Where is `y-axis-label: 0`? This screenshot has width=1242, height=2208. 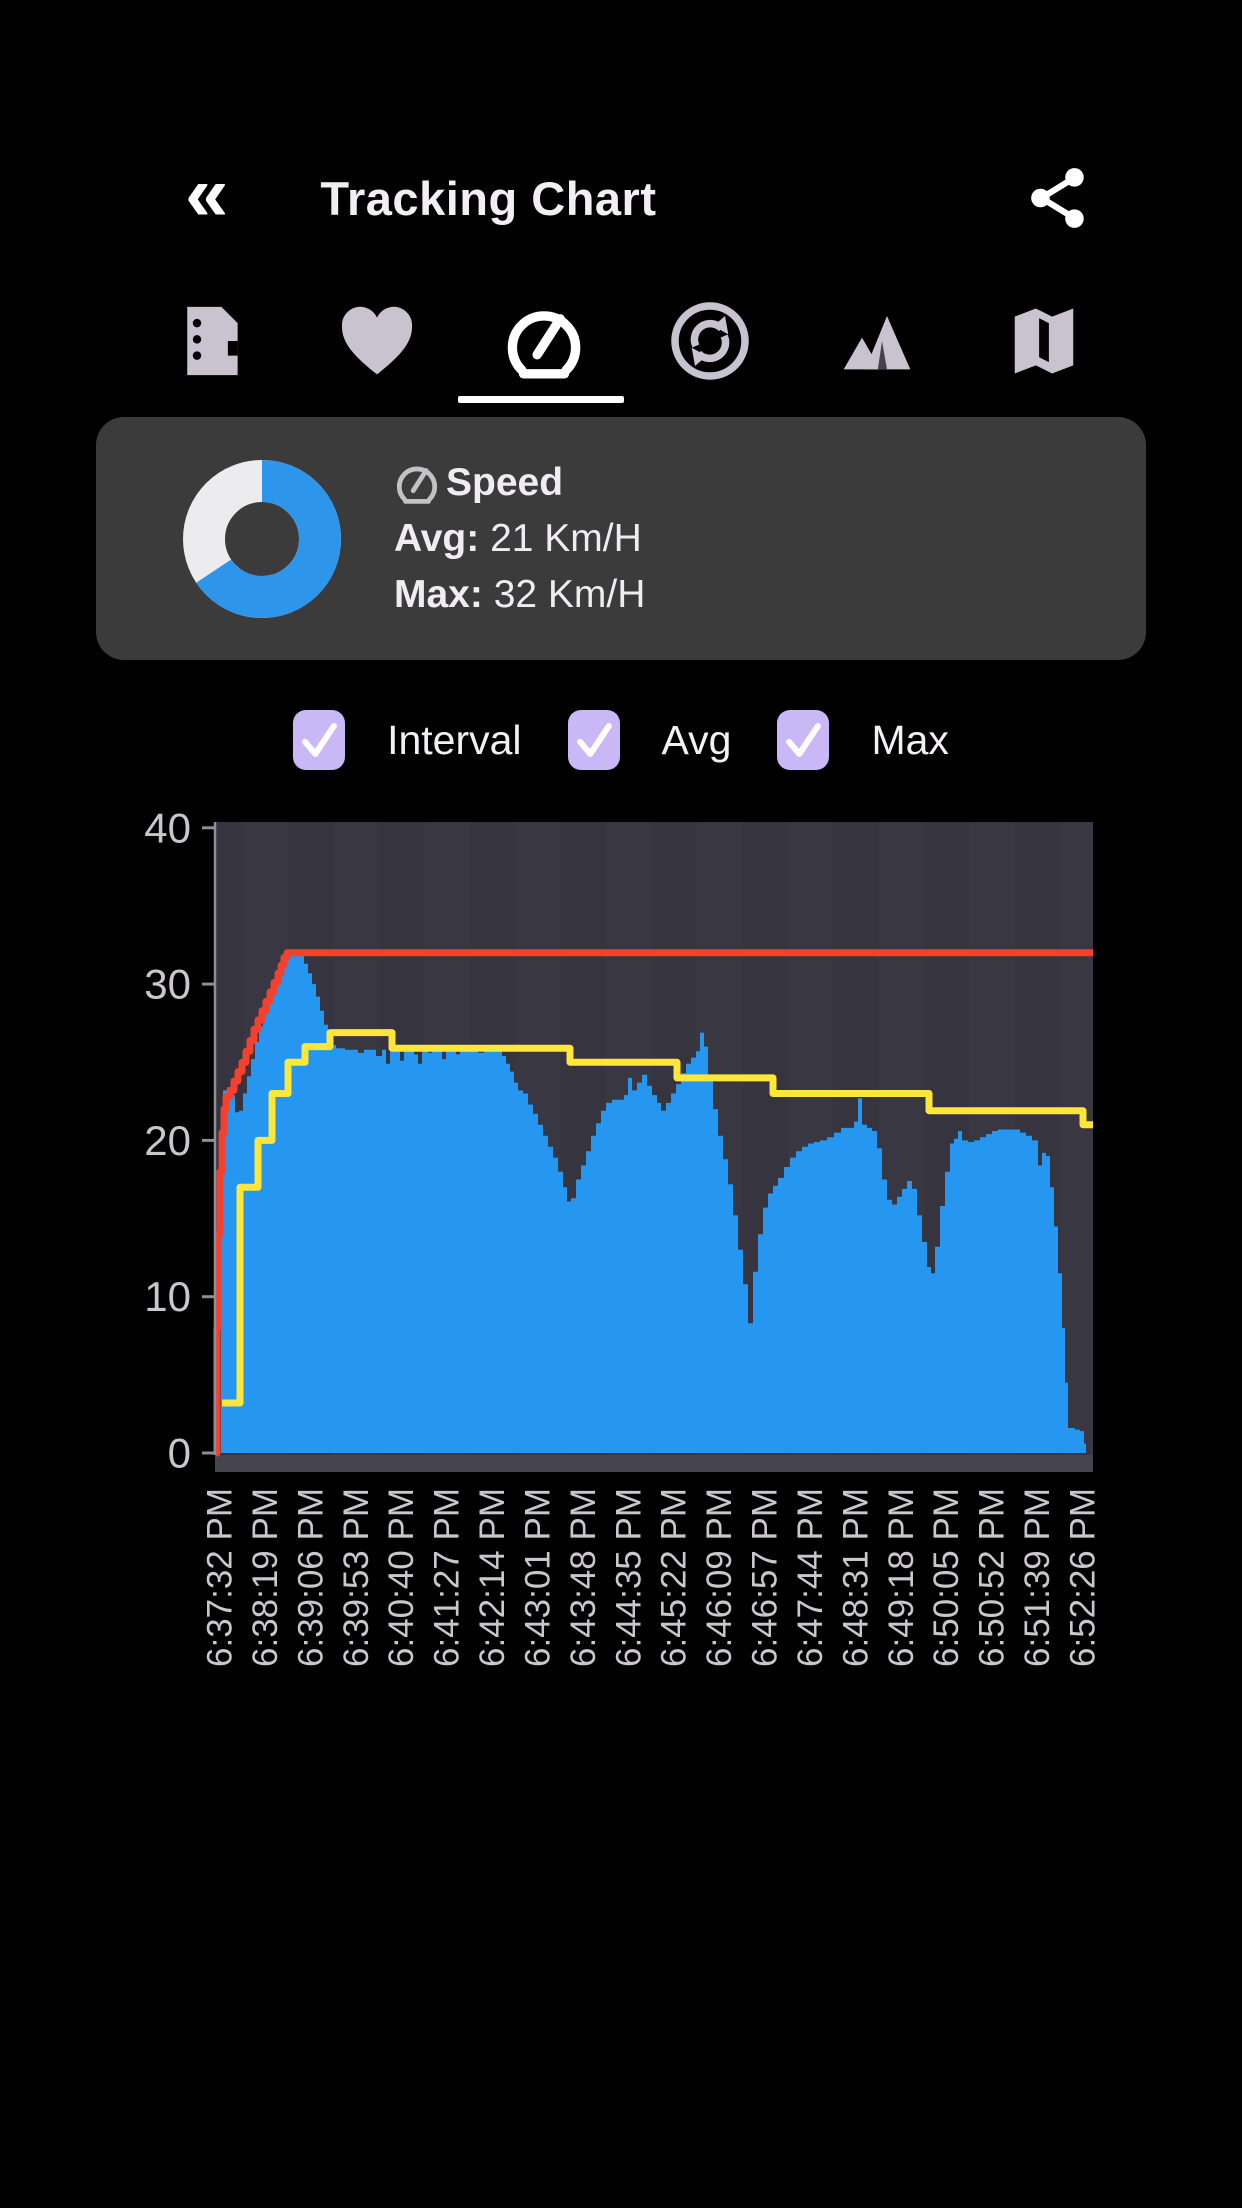 y-axis-label: 0 is located at coordinates (179, 1453).